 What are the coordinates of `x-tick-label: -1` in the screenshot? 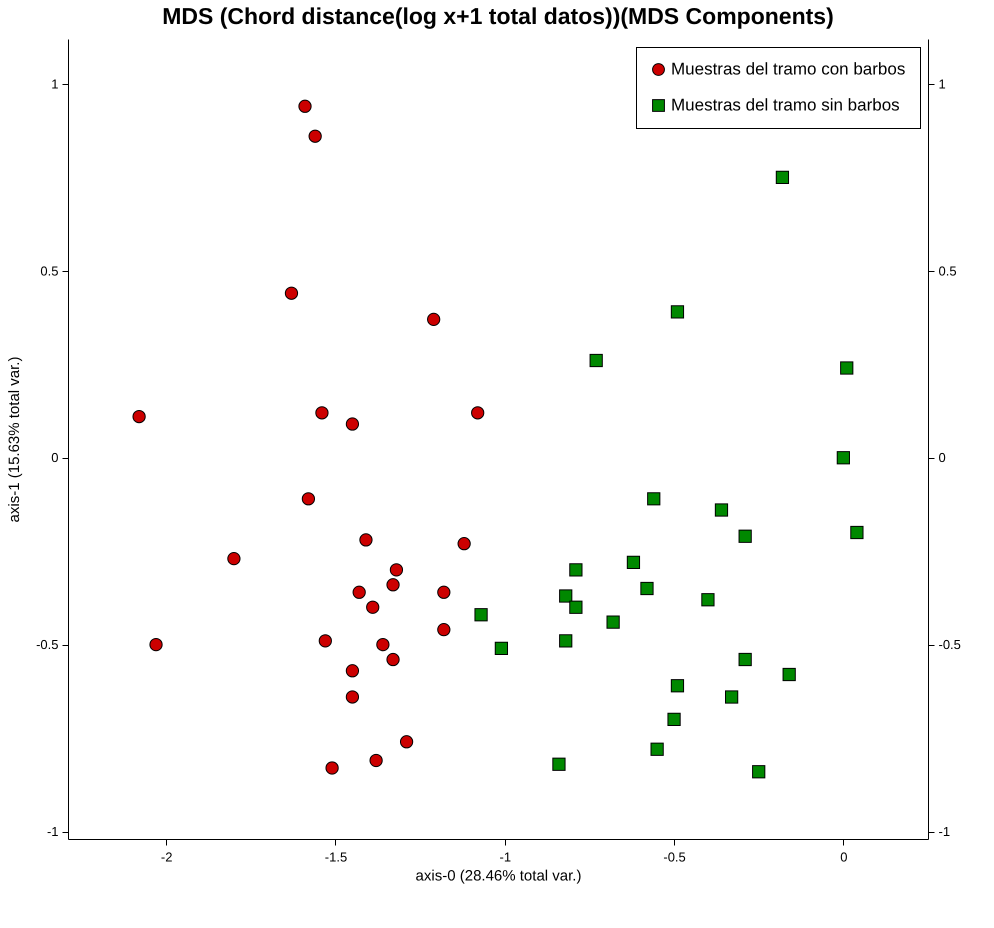 It's located at (505, 857).